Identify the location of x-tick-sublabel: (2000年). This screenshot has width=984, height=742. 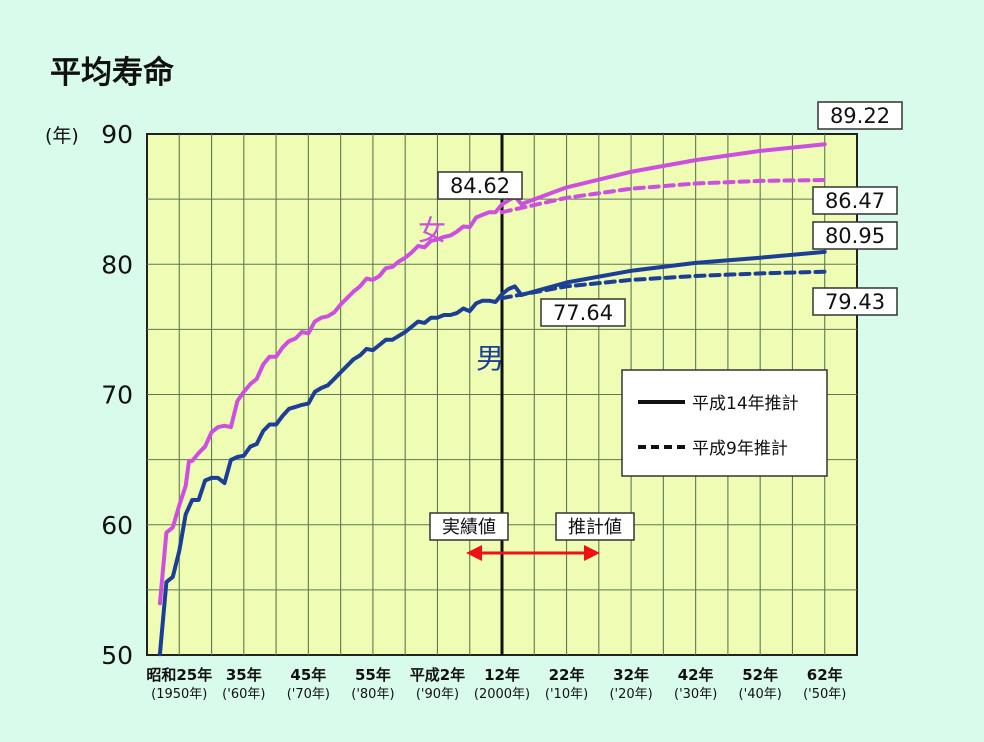
(502, 694).